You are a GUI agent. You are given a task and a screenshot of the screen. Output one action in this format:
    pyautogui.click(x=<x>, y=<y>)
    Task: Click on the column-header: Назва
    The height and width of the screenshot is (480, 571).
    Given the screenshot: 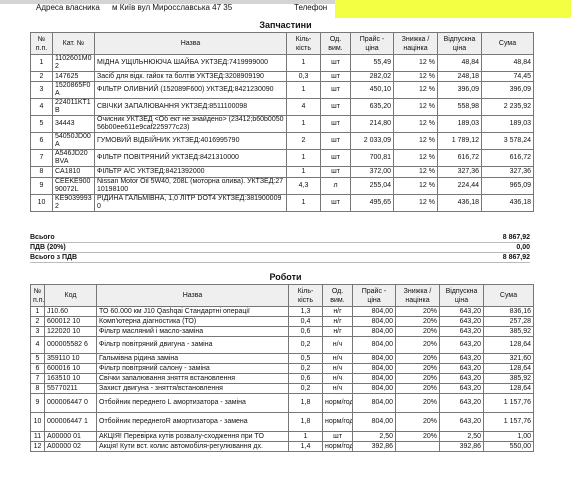 What is the action you would take?
    pyautogui.click(x=190, y=43)
    